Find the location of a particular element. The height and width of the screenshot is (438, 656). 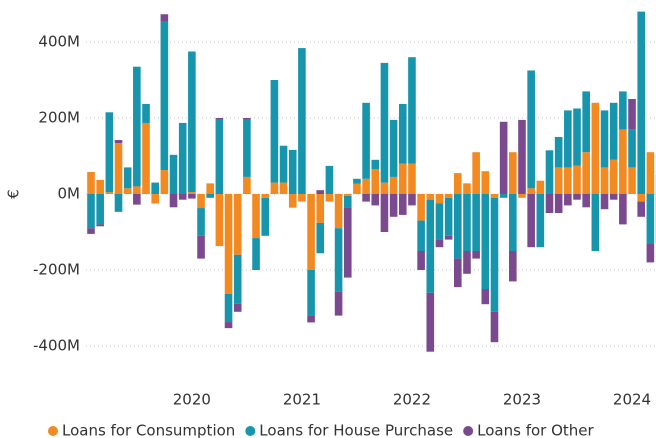

x-tick-label: 2020 is located at coordinates (192, 400).